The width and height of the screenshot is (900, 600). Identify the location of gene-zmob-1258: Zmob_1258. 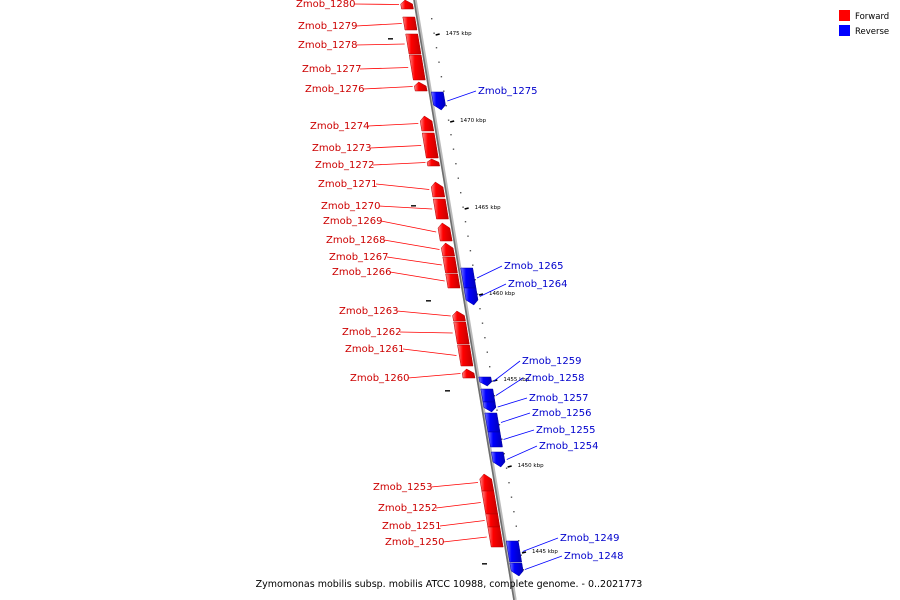
(532, 388).